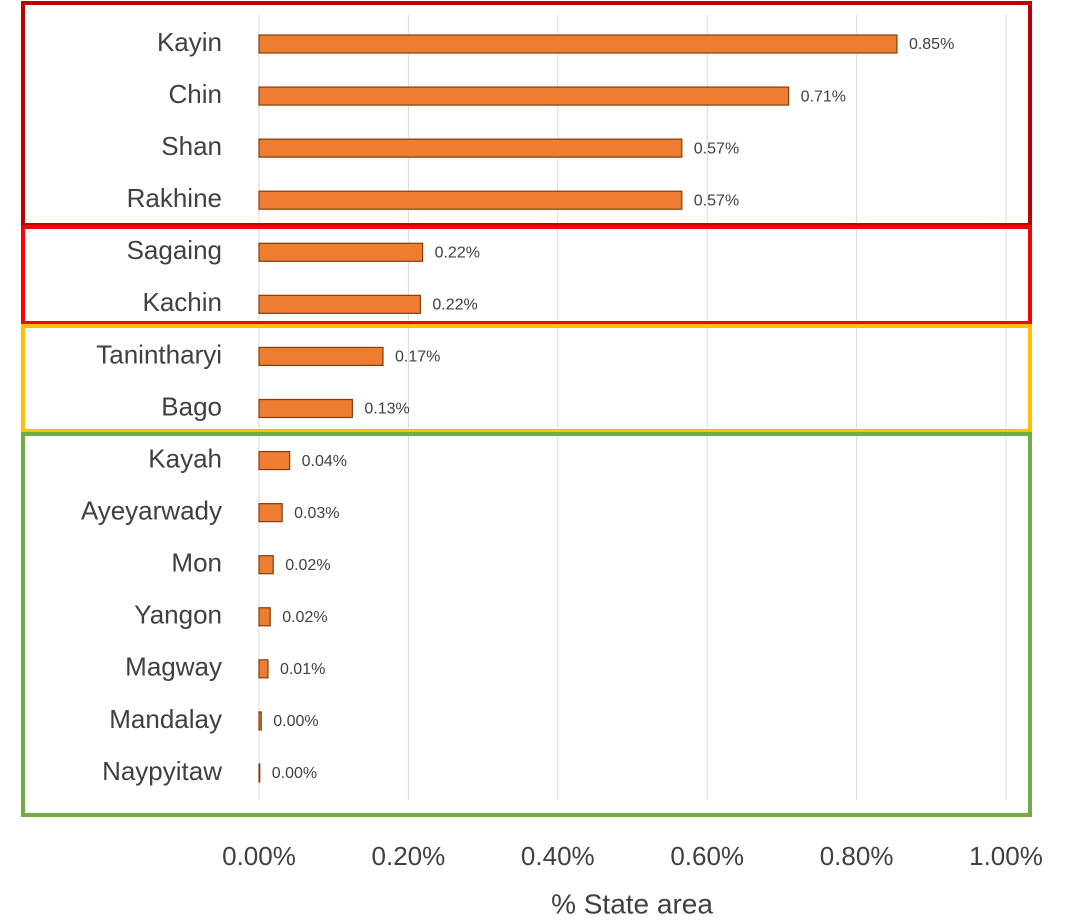 Image resolution: width=1084 pixels, height=922 pixels. Describe the element at coordinates (159, 354) in the screenshot. I see `y-tick-label: Tanintharyi` at that location.